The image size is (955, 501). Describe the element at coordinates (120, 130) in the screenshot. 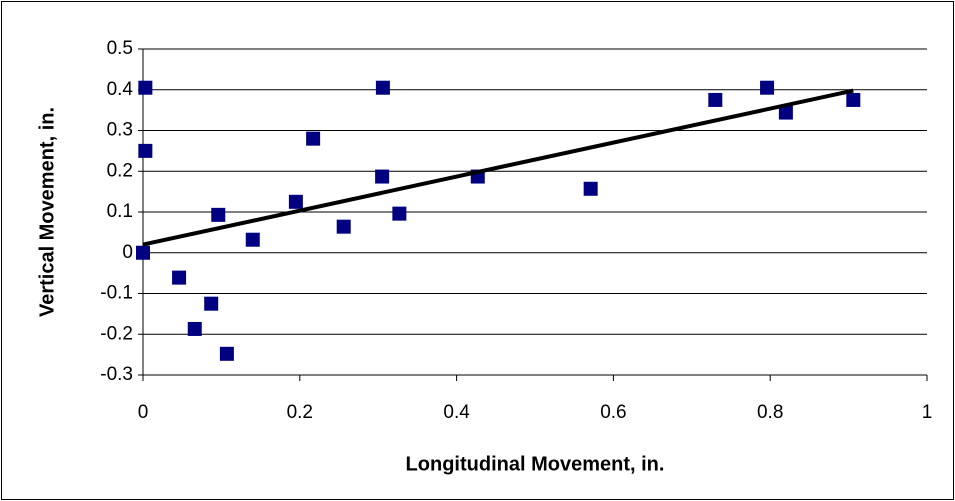

I see `y-tick-label: 0.3` at that location.